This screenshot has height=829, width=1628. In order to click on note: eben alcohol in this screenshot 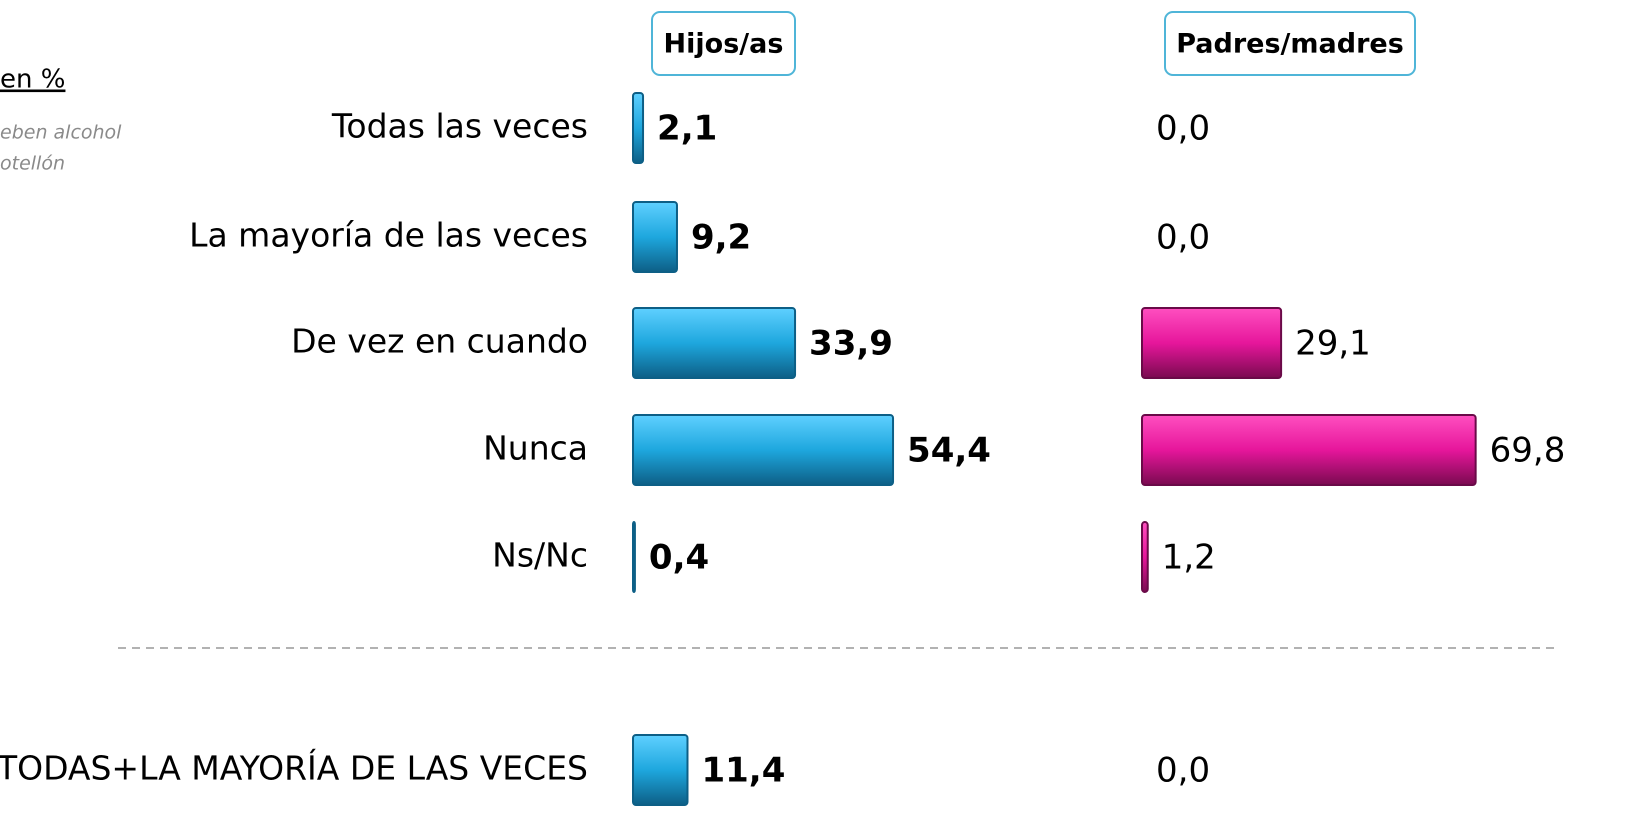, I will do `click(61, 133)`.